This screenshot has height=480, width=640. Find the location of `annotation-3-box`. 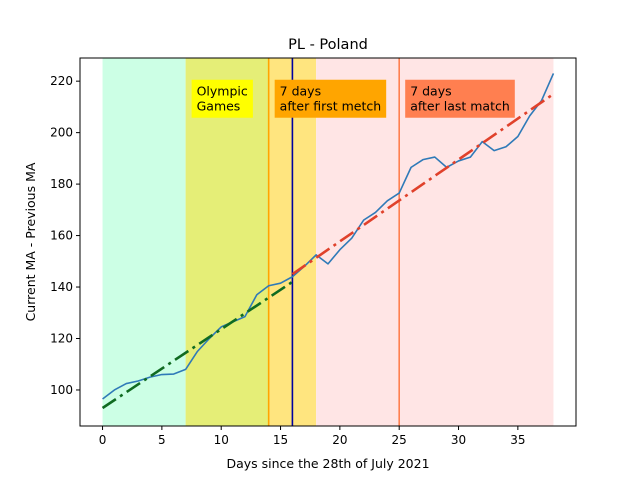

annotation-3-box is located at coordinates (460, 98).